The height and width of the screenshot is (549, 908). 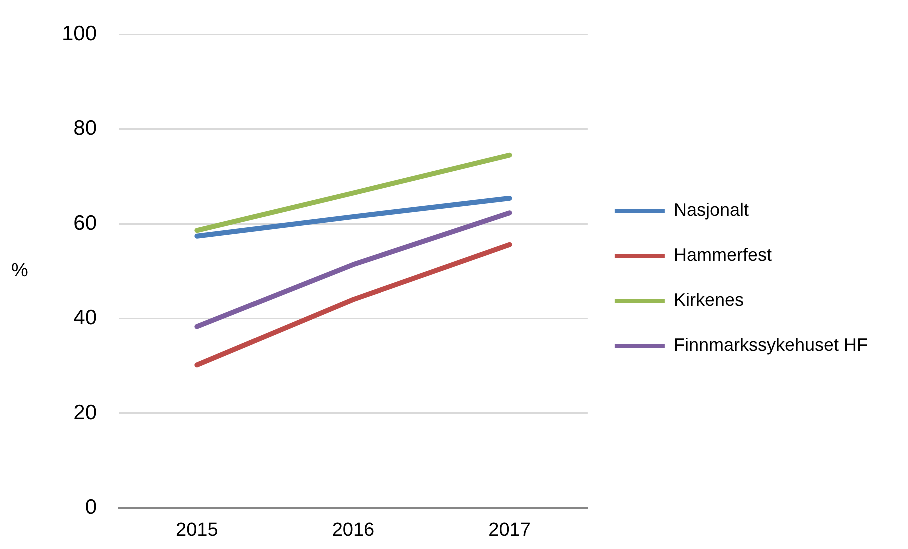 What do you see at coordinates (86, 128) in the screenshot?
I see `y-tick-label: 80` at bounding box center [86, 128].